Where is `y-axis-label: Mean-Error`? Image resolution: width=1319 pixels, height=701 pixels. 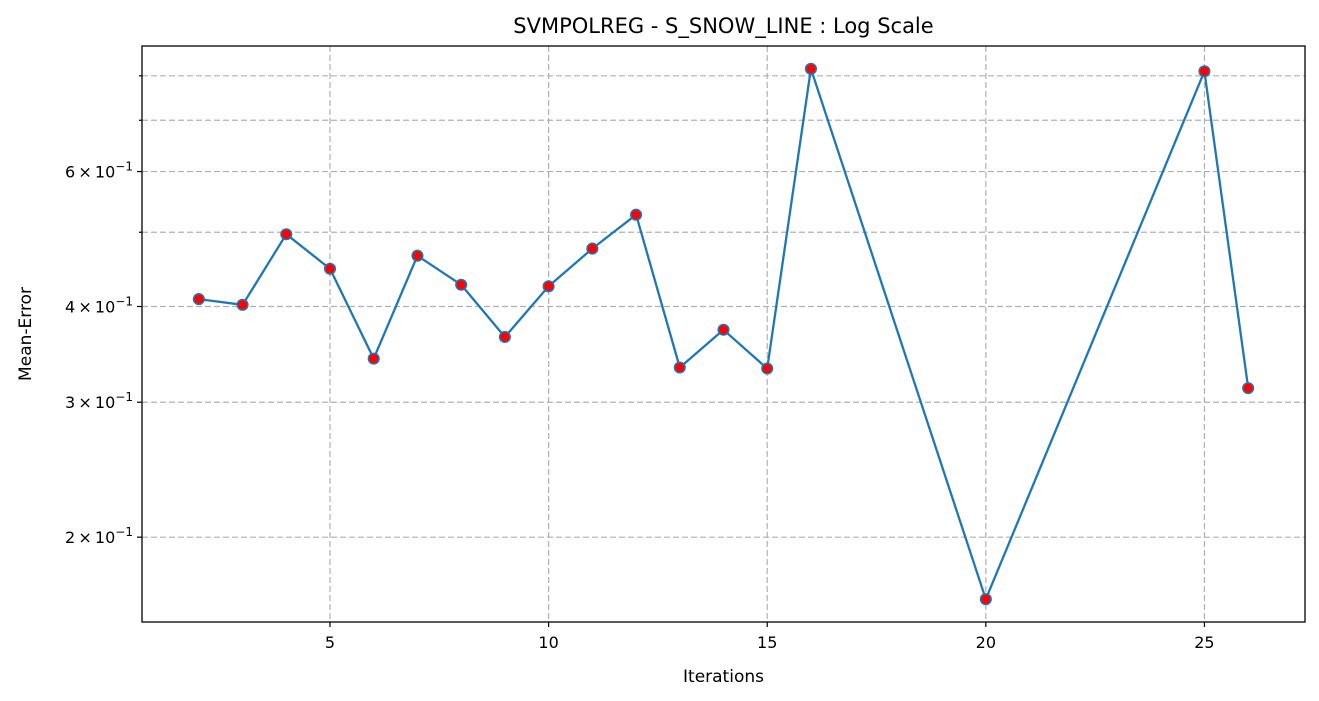
y-axis-label: Mean-Error is located at coordinates (26, 334).